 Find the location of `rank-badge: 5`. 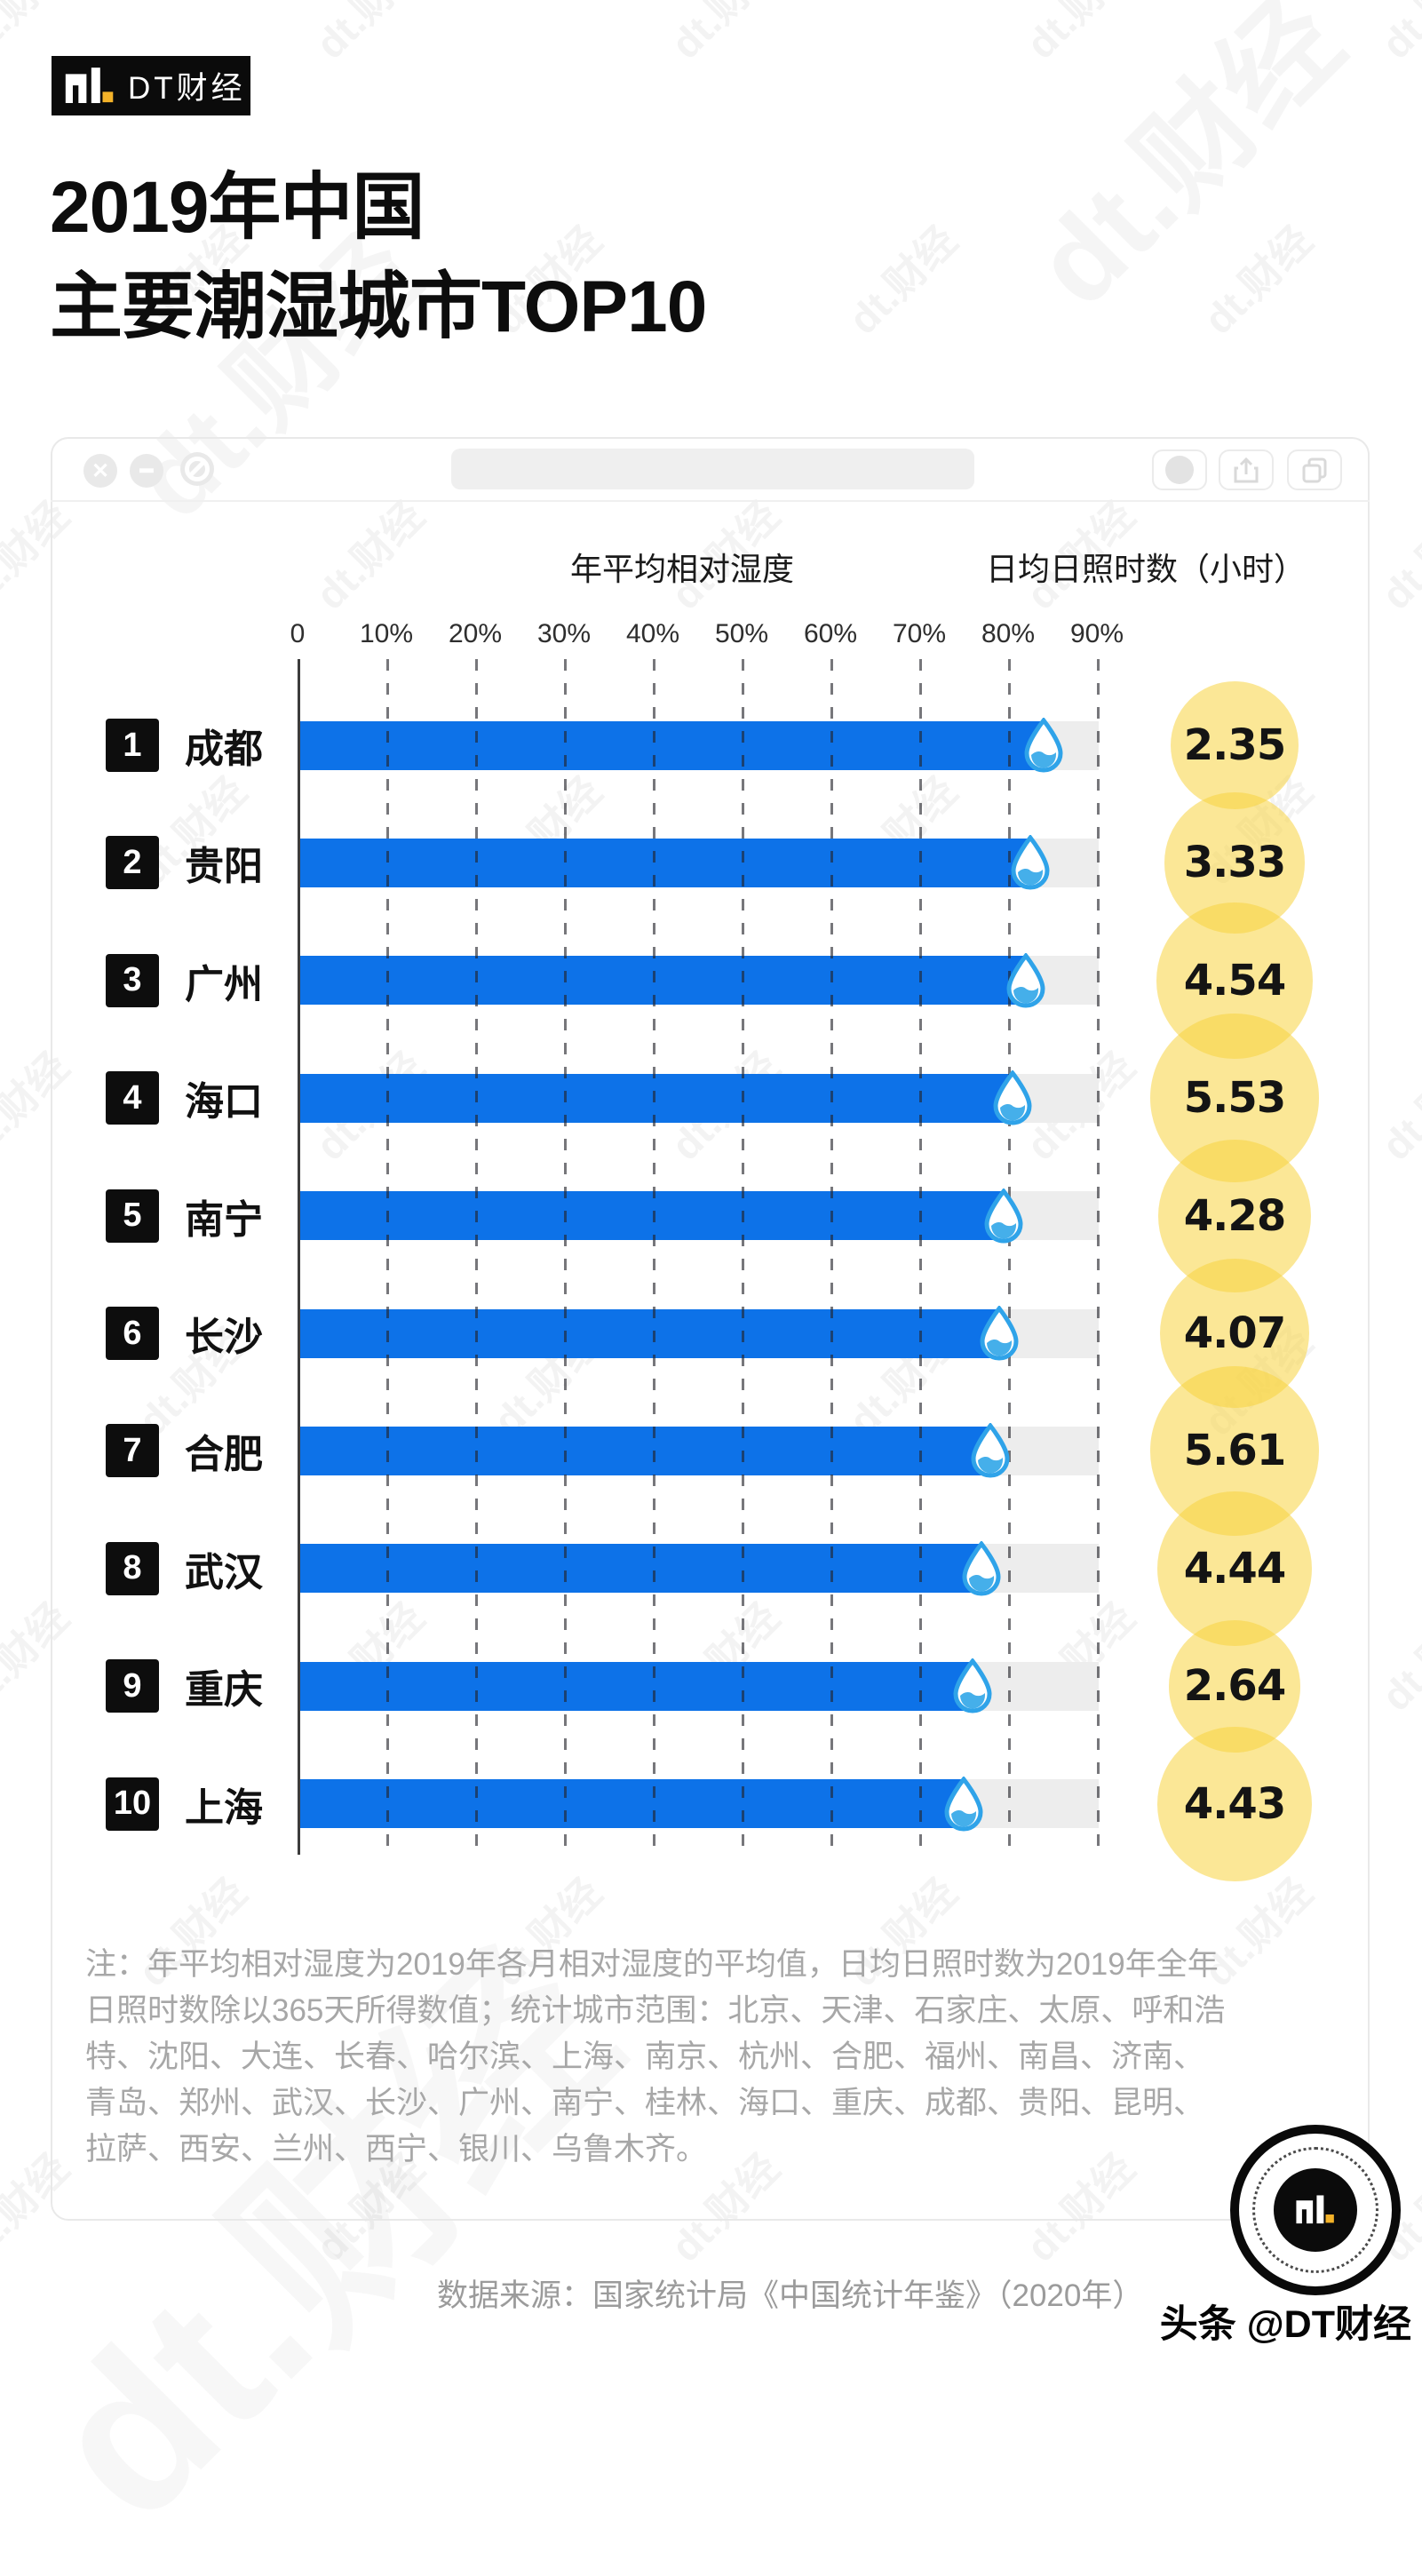

rank-badge: 5 is located at coordinates (132, 1216).